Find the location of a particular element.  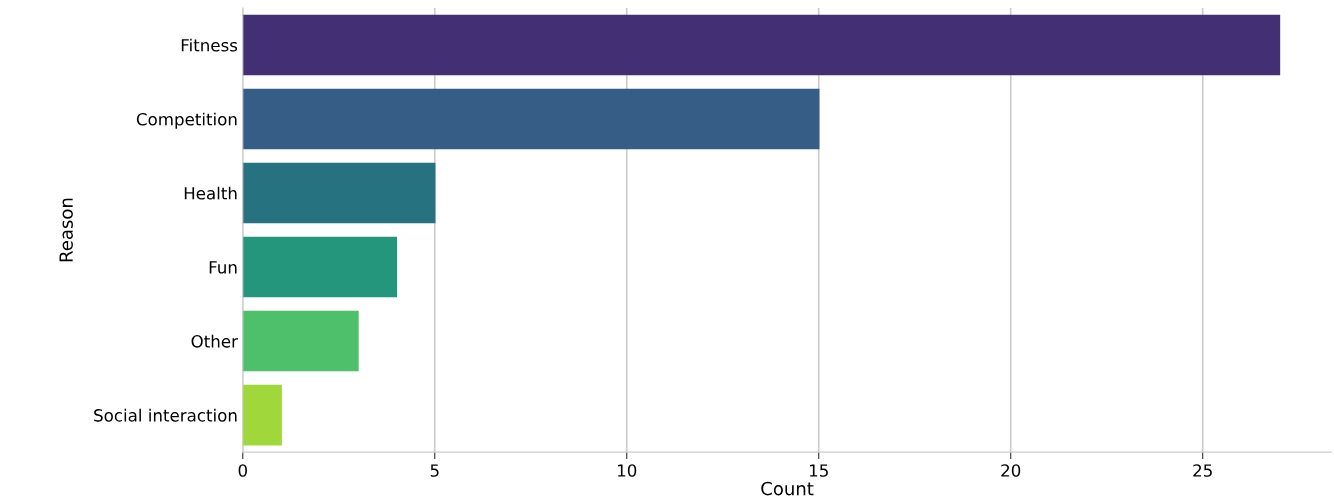

x-tick-label: 10 is located at coordinates (627, 470).